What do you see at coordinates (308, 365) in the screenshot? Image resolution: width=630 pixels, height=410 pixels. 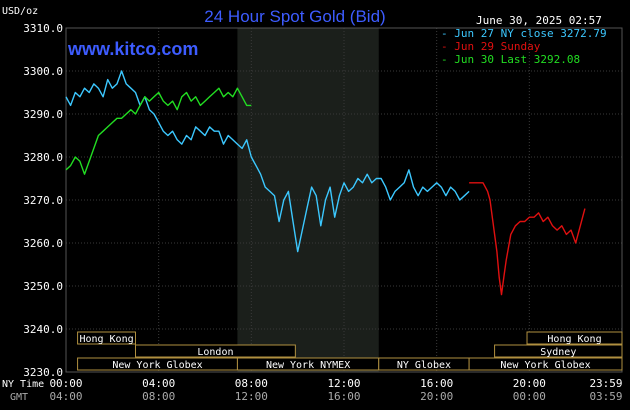 I see `session-label: New York NYMEX` at bounding box center [308, 365].